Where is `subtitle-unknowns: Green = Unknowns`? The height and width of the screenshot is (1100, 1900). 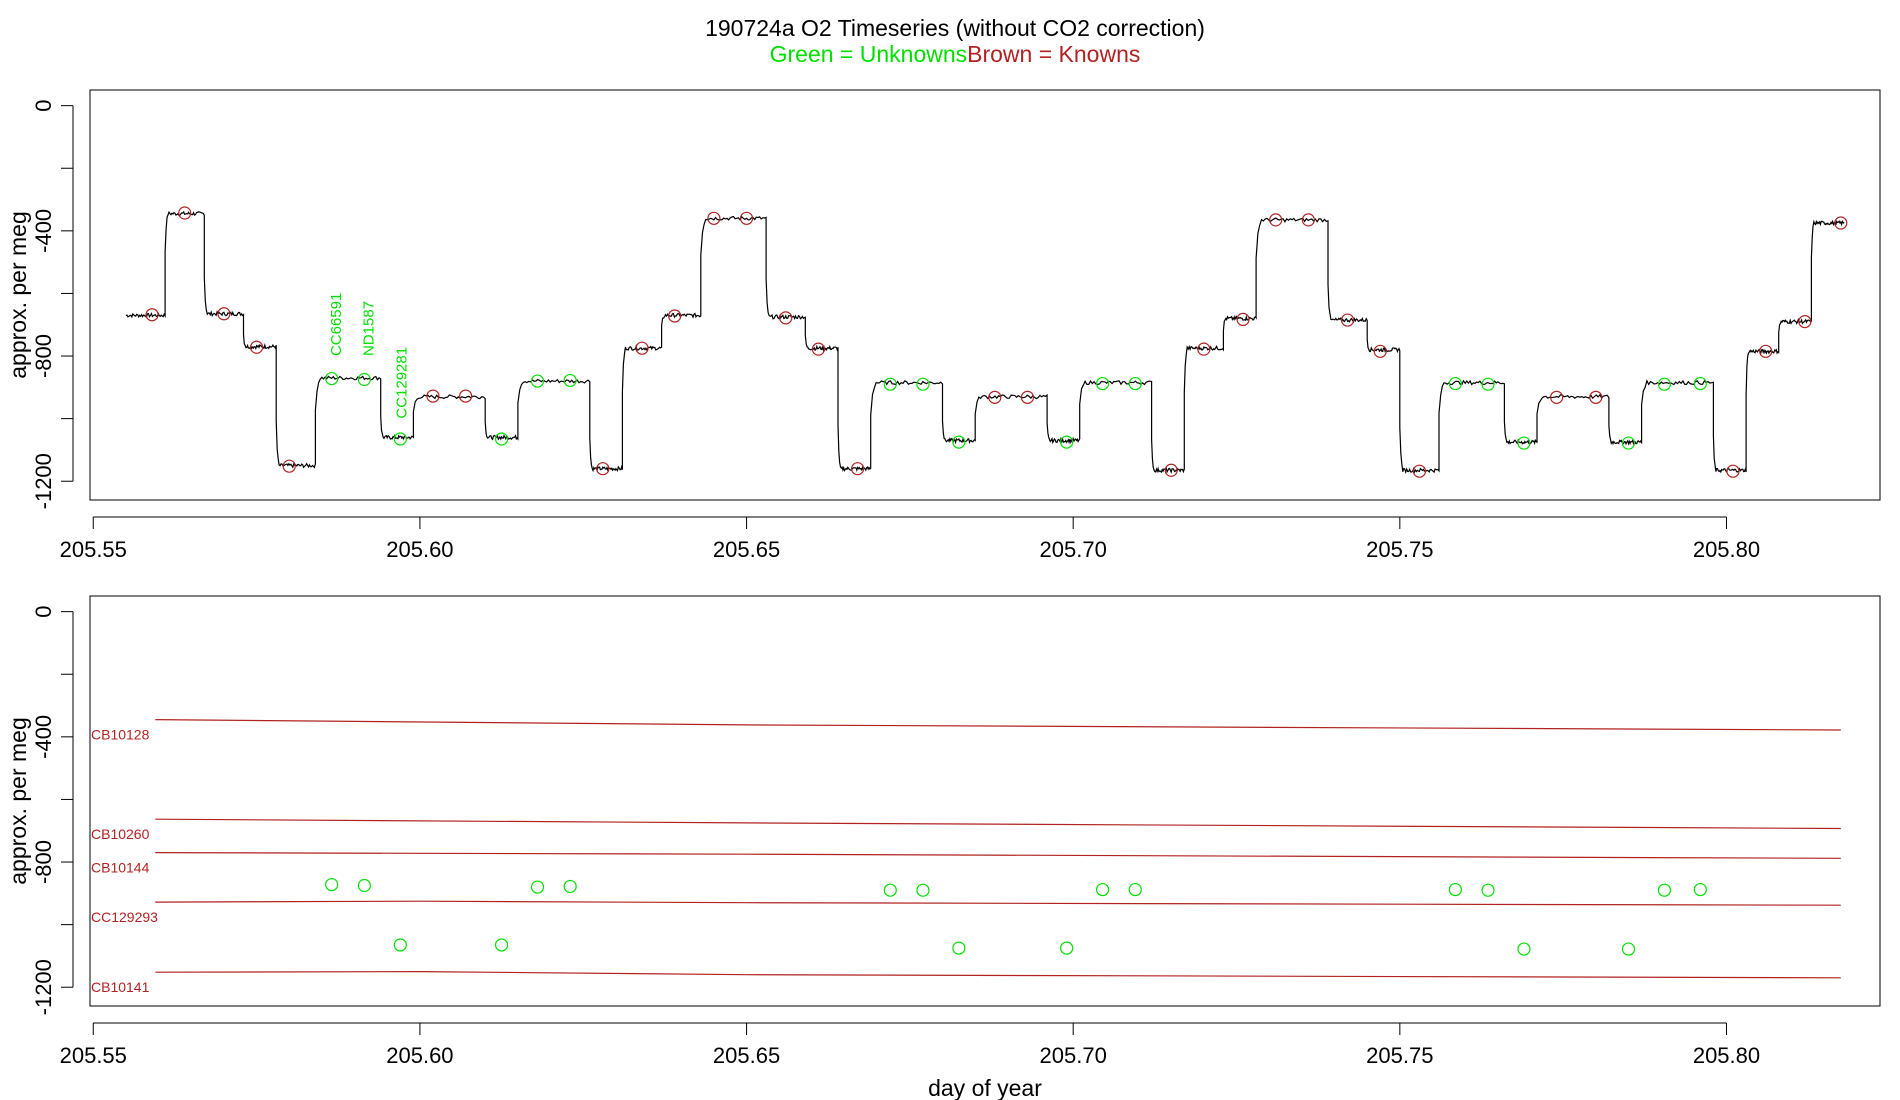
subtitle-unknowns: Green = Unknowns is located at coordinates (869, 54).